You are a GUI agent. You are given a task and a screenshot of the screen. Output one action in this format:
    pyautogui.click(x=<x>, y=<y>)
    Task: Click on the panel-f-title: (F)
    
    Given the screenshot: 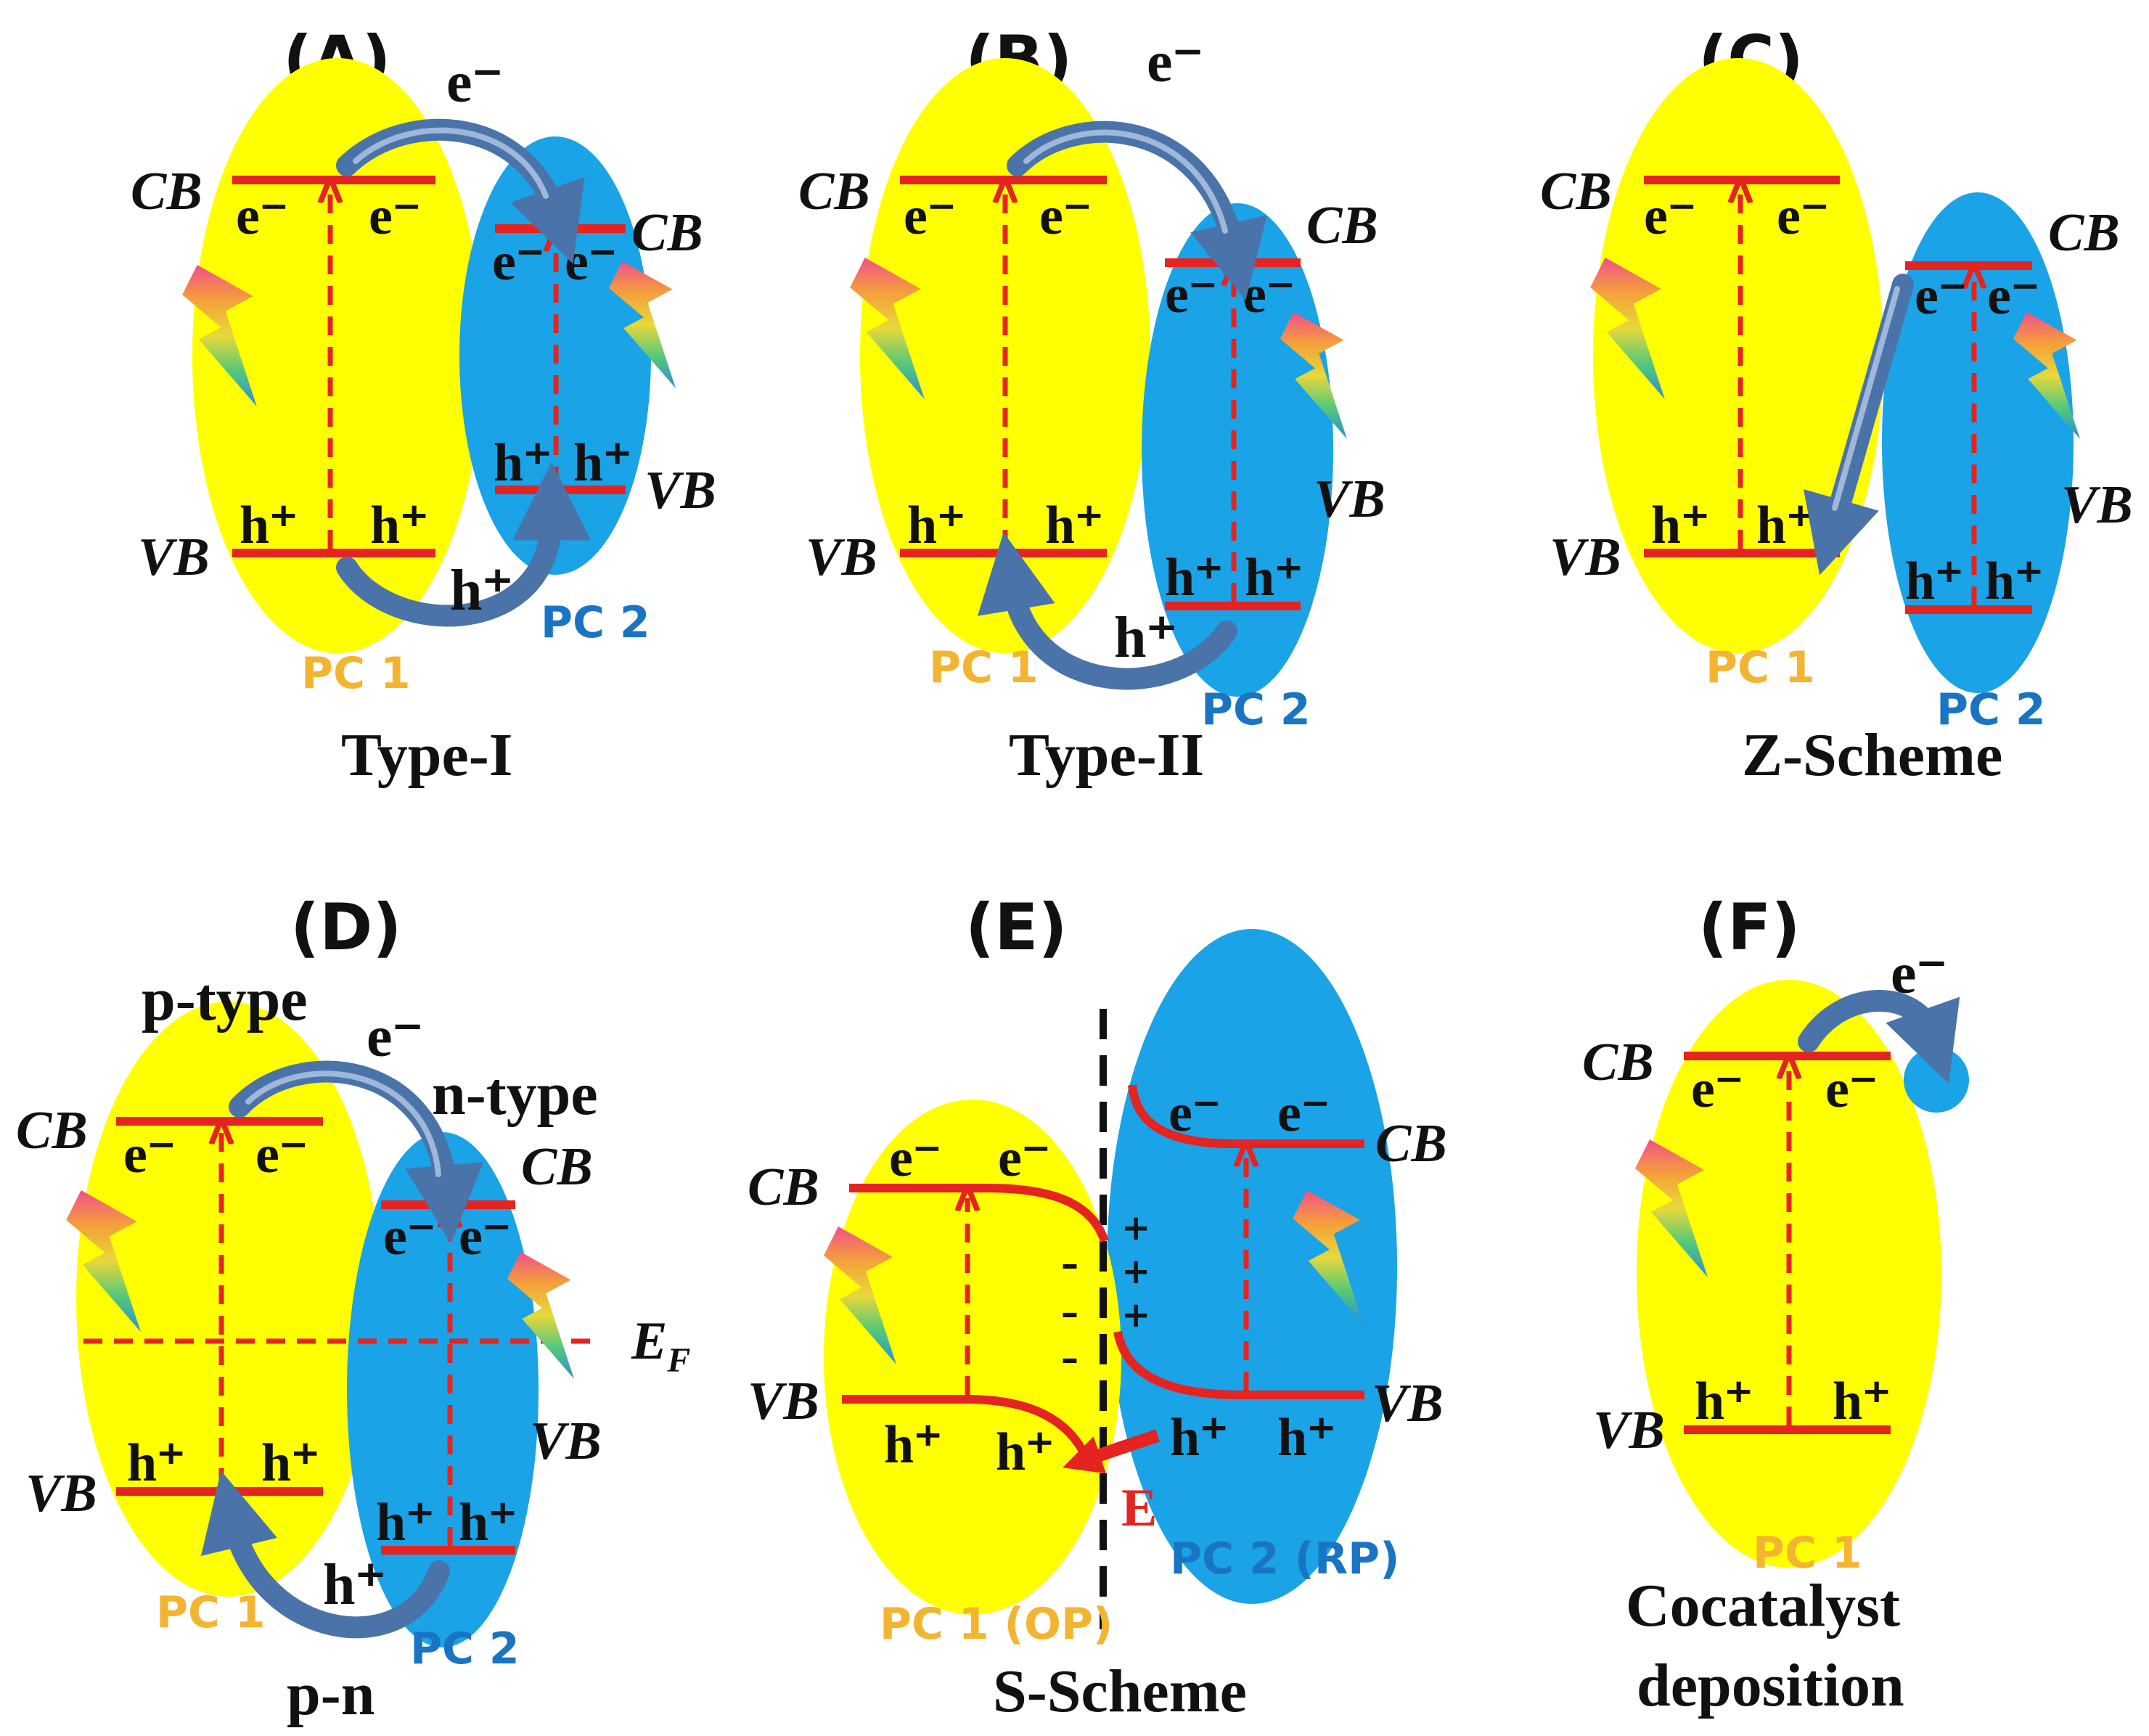 What is the action you would take?
    pyautogui.click(x=1749, y=927)
    